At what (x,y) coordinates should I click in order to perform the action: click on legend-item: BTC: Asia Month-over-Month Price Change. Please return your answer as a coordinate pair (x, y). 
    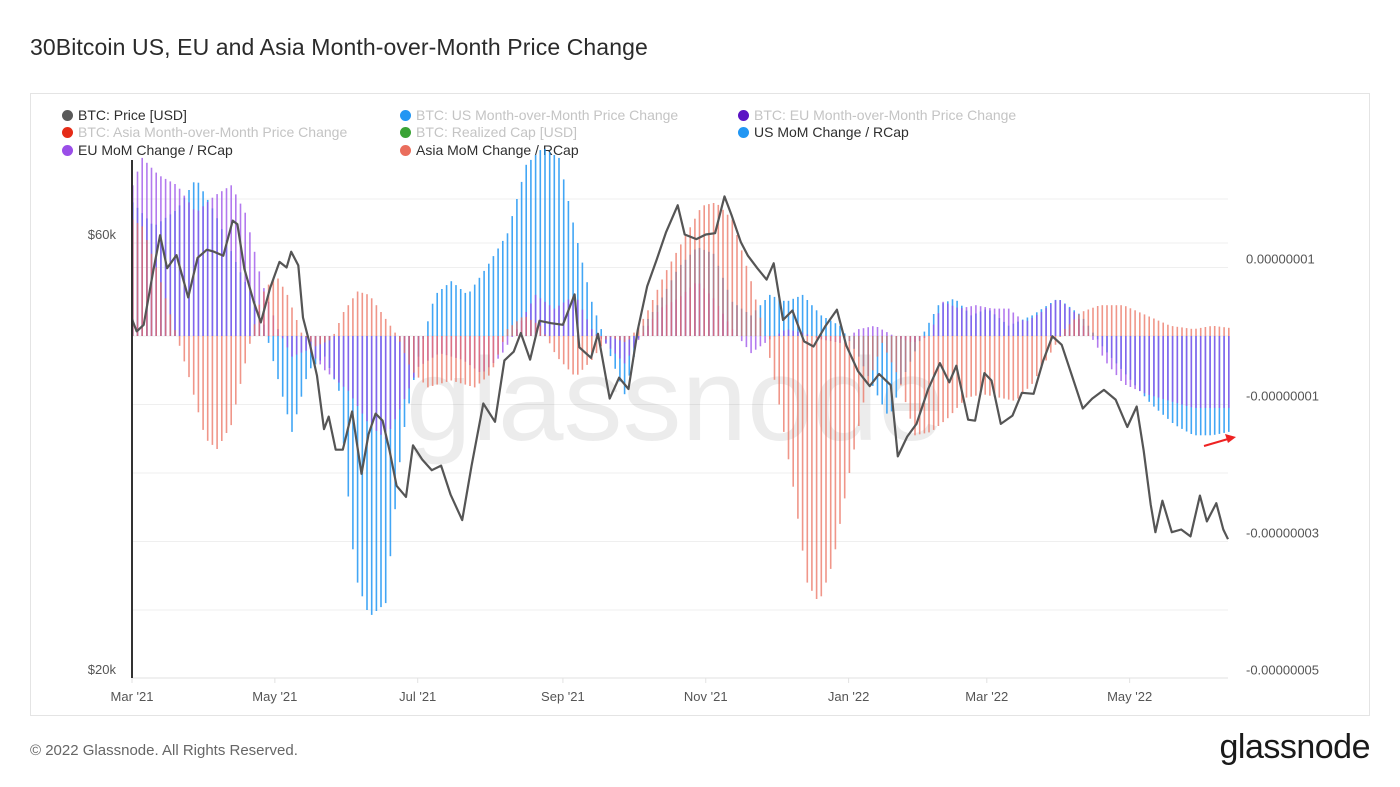
    Looking at the image, I should click on (204, 132).